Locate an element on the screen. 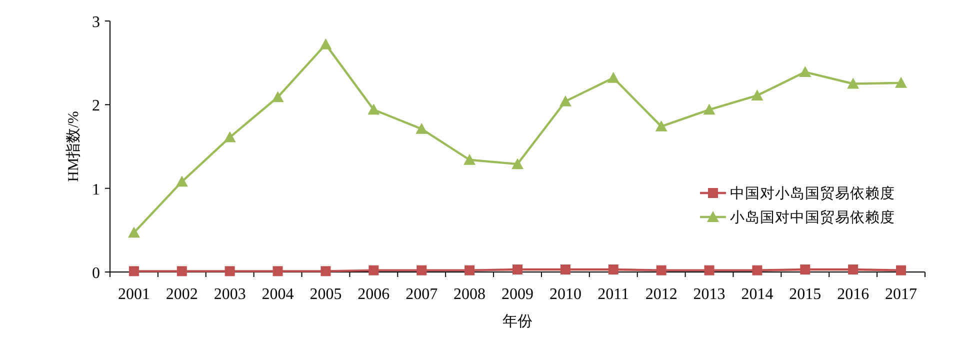 The image size is (958, 337). legend-label: 小岛国对中国贸易依赖度 is located at coordinates (812, 217).